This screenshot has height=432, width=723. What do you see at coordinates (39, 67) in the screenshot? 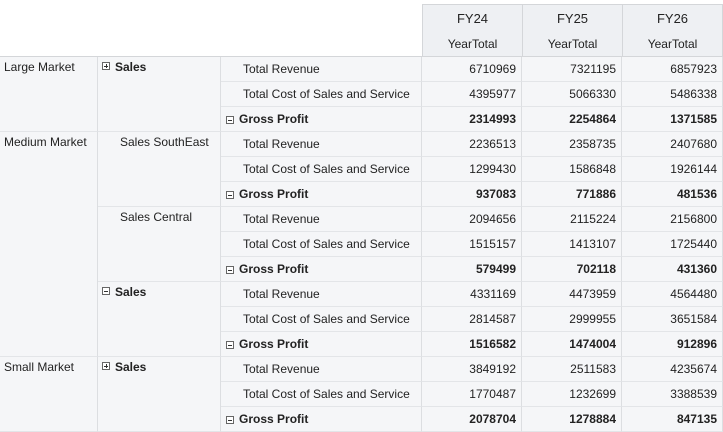
I see `market-label: Large Market` at bounding box center [39, 67].